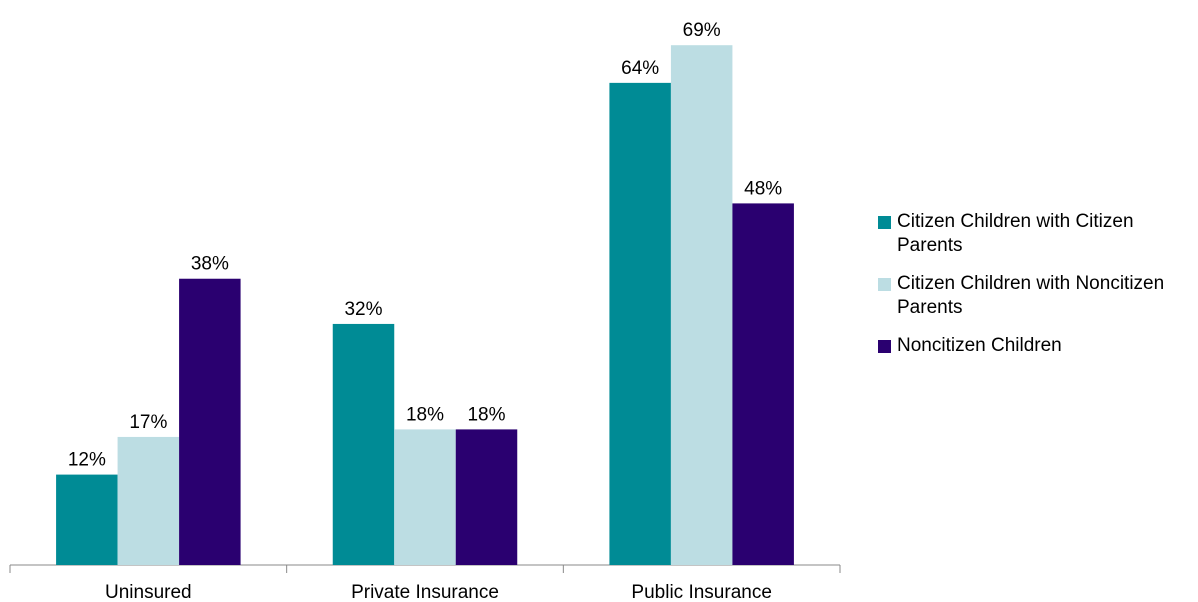 The image size is (1198, 602). I want to click on legend-item: Citizen Children with Noncitizen Parents, so click(1033, 296).